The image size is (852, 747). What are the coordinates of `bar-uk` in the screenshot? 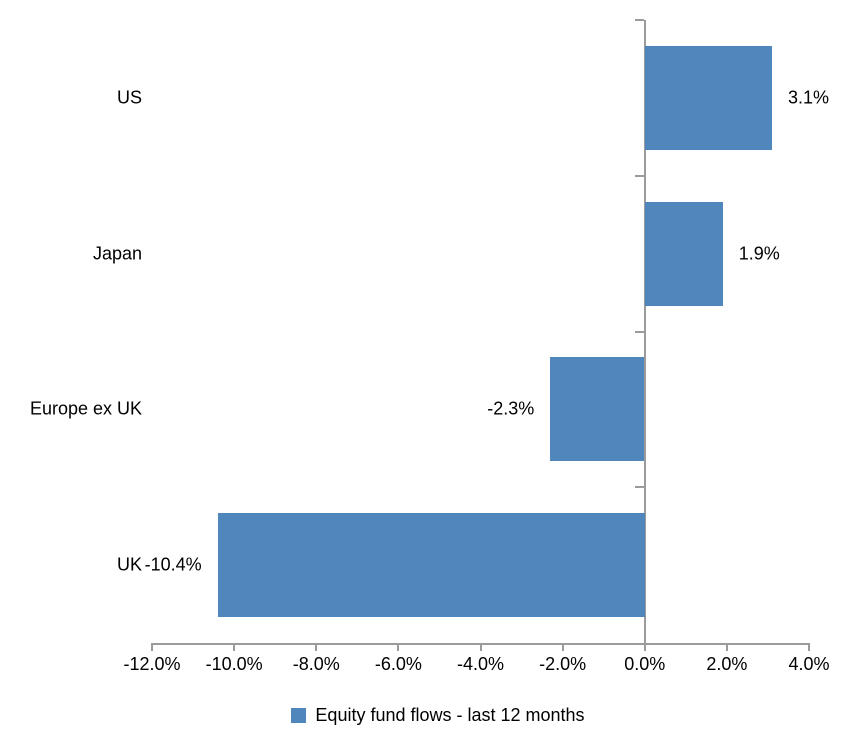 It's located at (431, 565).